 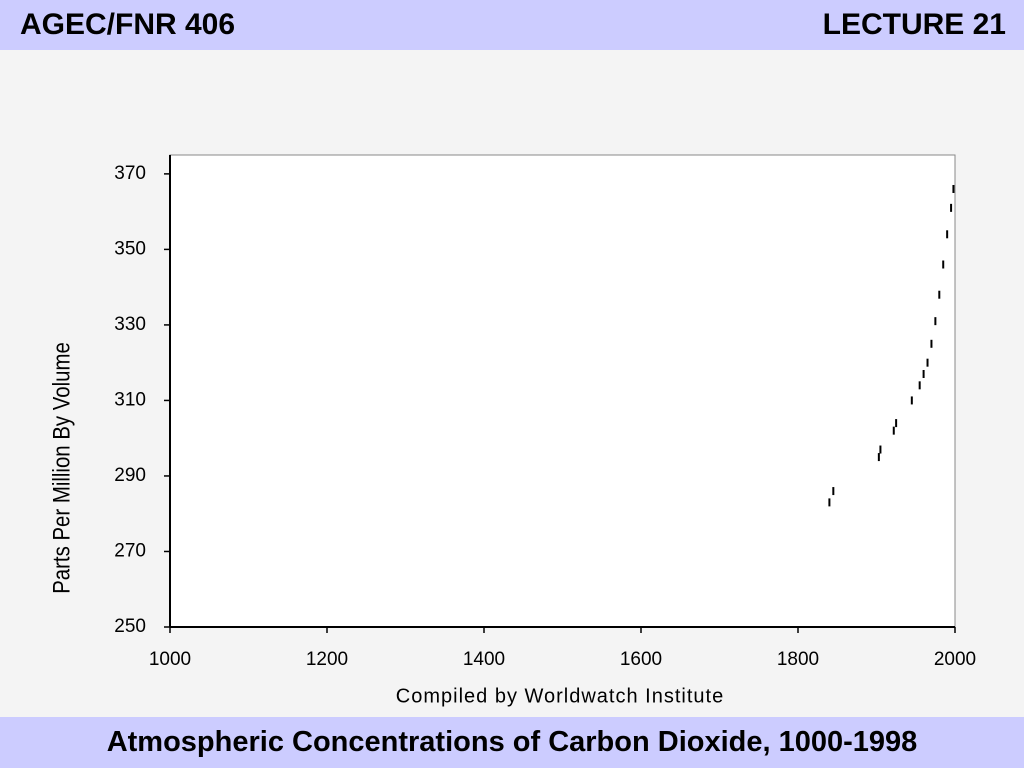 I want to click on x-axis-label: Compiled by Worldwatch Institute, so click(x=560, y=696).